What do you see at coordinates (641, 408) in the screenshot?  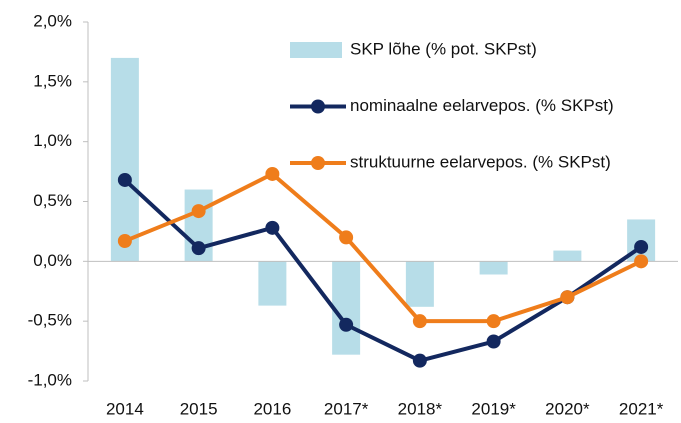 I see `x-tick-label: 2021*` at bounding box center [641, 408].